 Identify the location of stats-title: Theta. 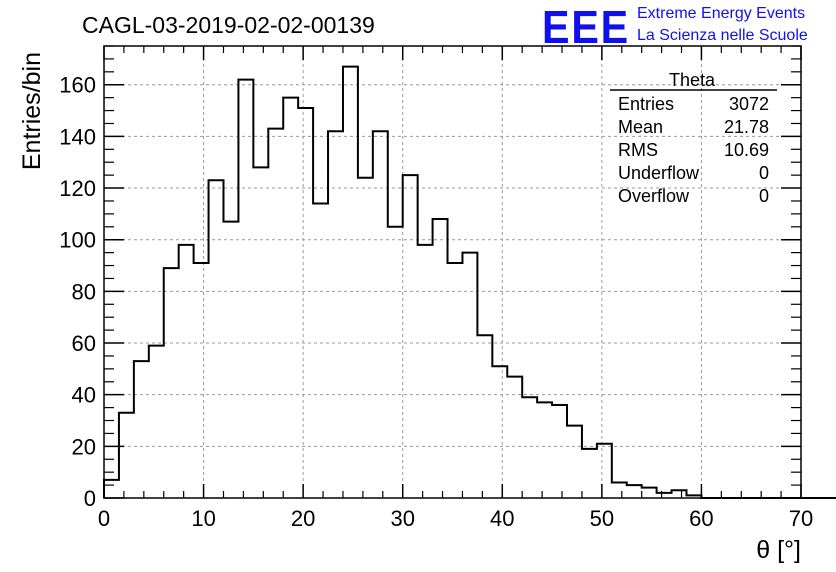
(692, 80).